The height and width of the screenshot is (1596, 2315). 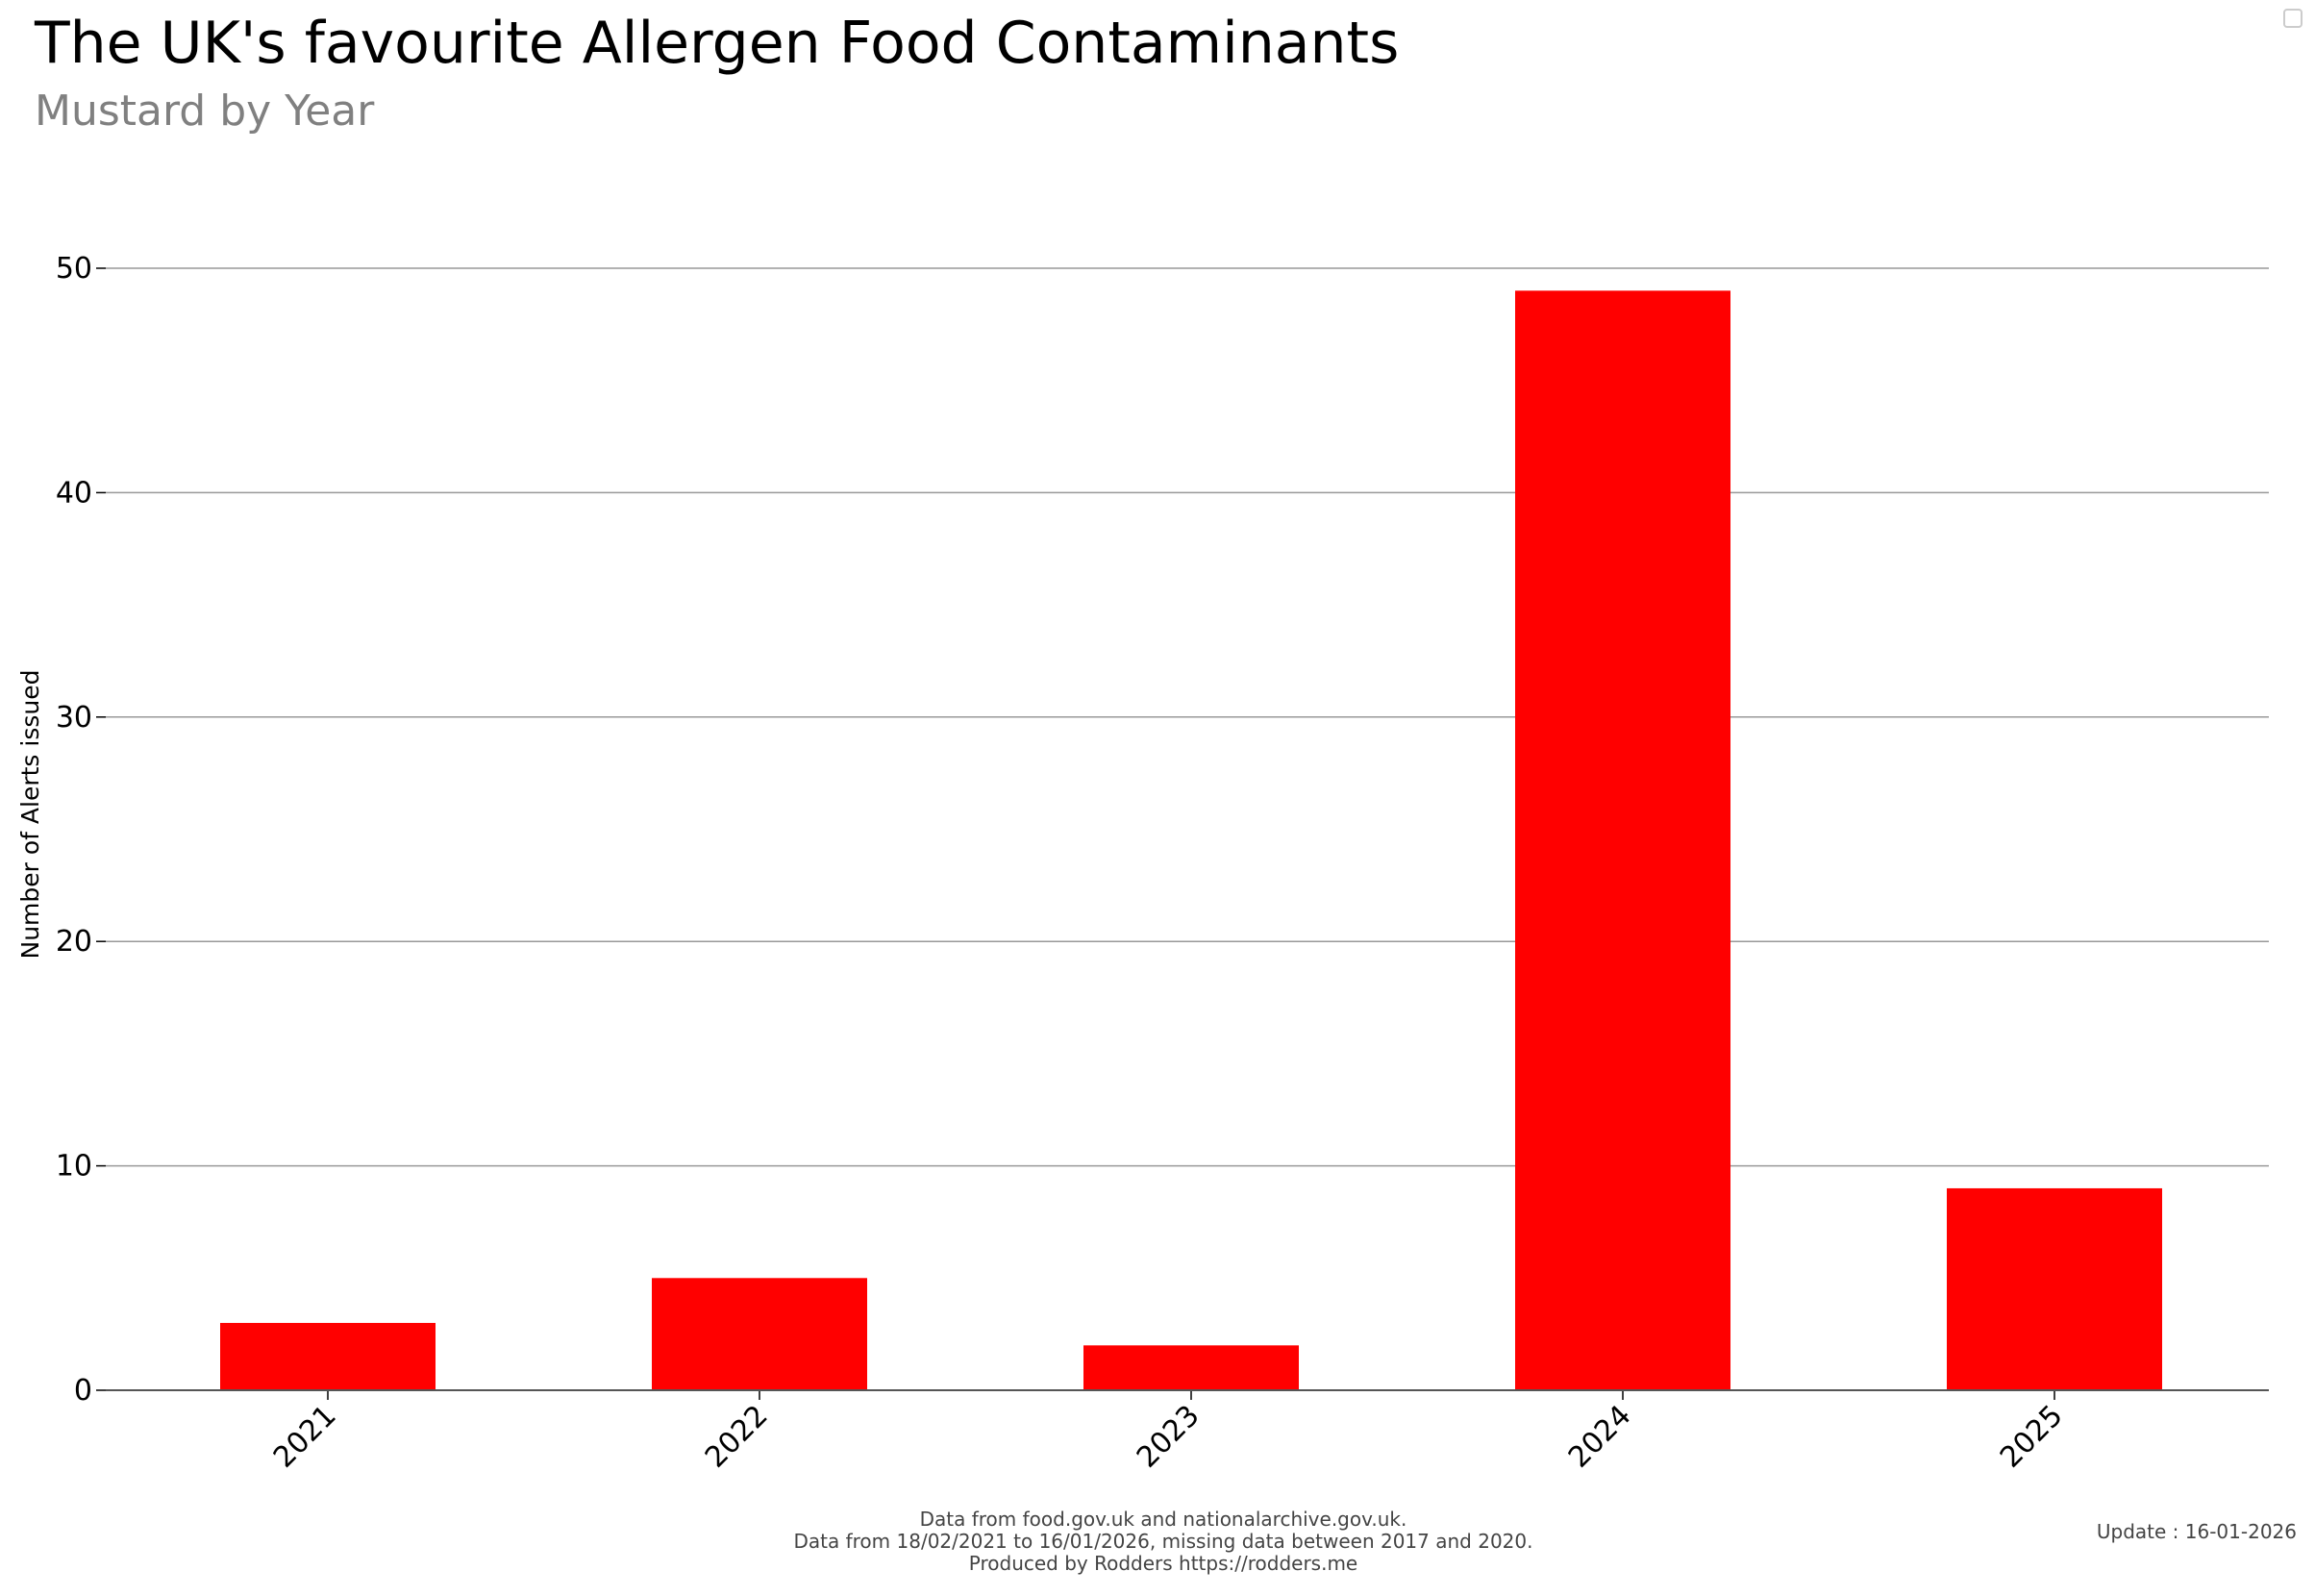 I want to click on x-tick-label-2024: 2024, so click(x=1600, y=1437).